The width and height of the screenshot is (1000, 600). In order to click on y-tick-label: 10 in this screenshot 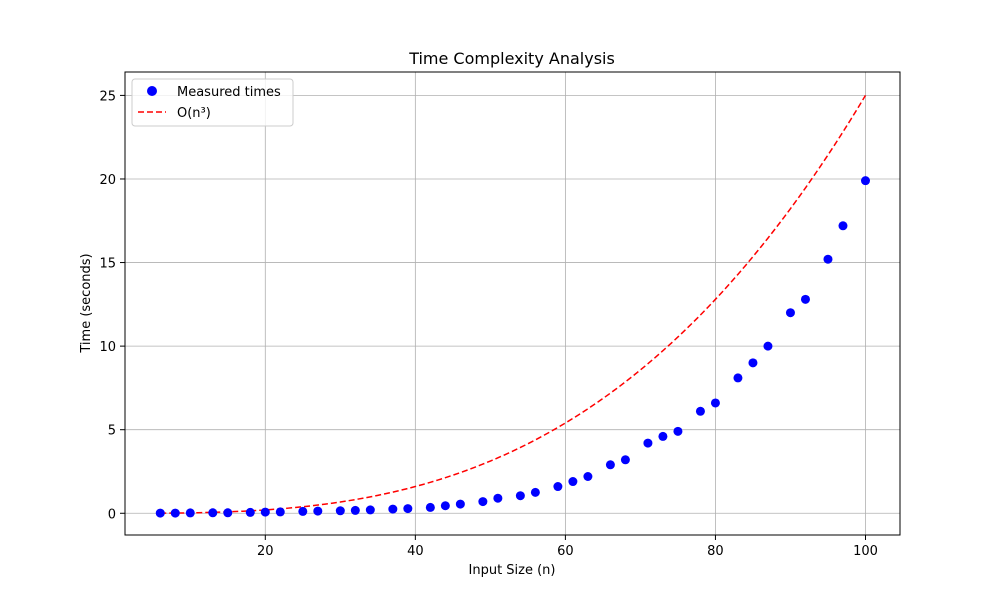, I will do `click(107, 347)`.